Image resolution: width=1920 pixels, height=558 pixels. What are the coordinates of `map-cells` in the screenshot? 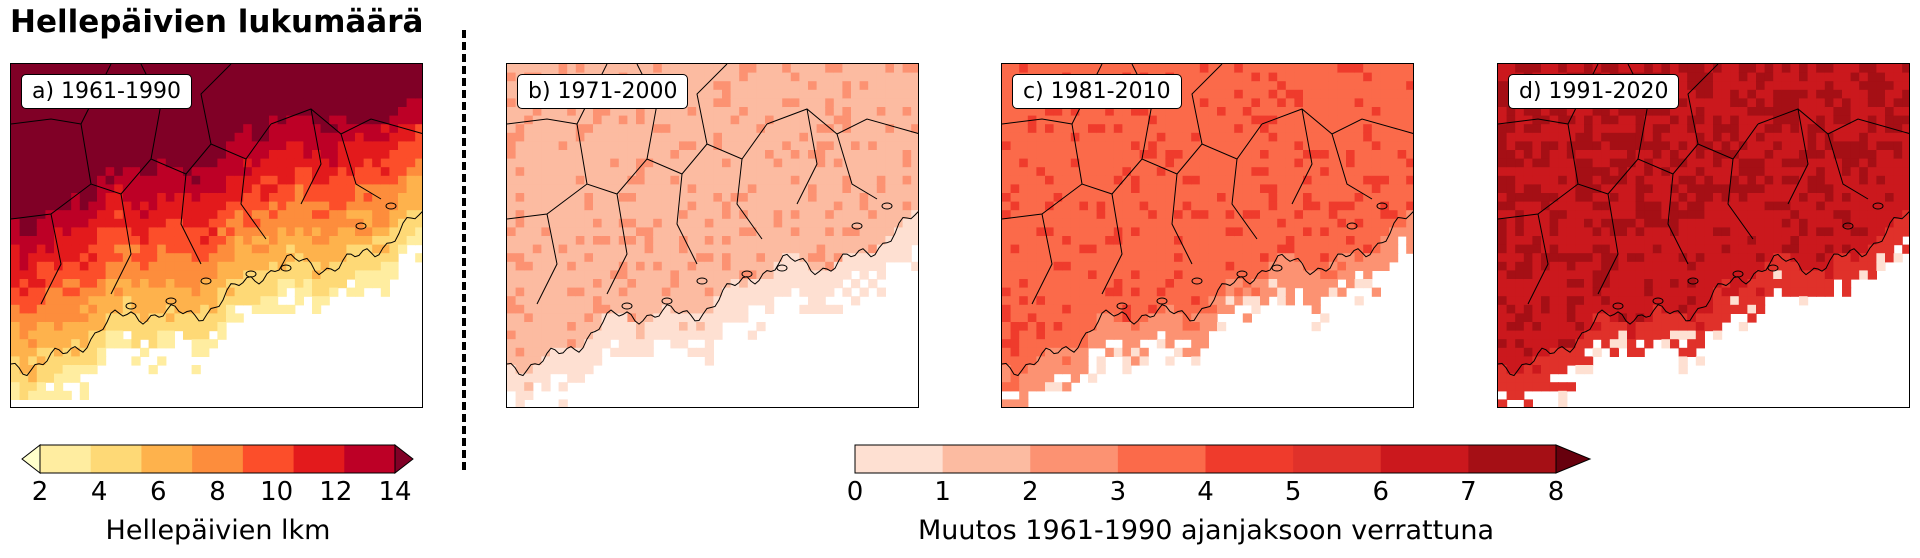 It's located at (1207, 235).